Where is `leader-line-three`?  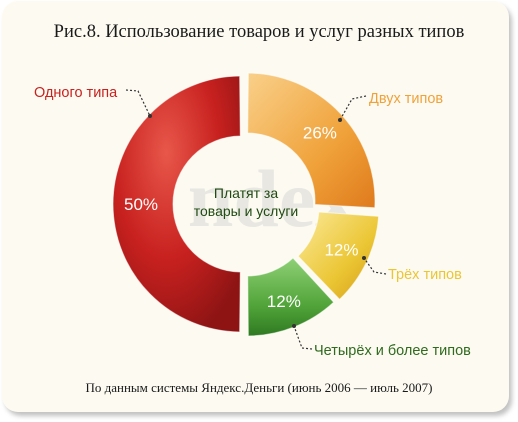
leader-line-three is located at coordinates (375, 266).